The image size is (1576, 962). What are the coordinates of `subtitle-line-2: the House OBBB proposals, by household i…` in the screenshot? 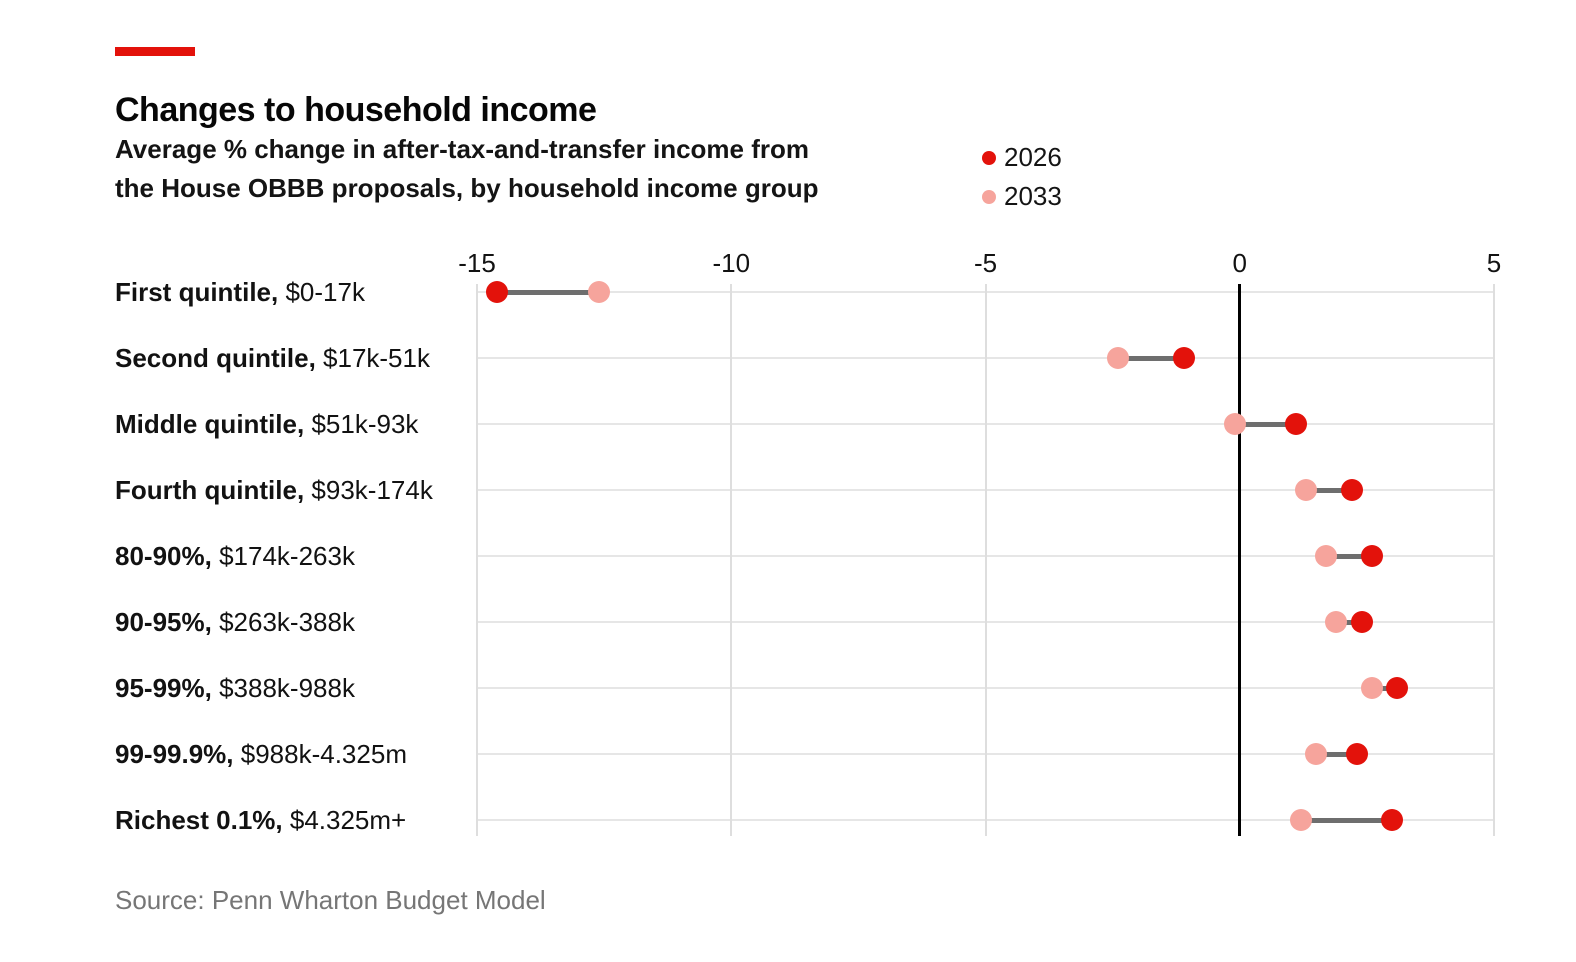 It's located at (467, 188).